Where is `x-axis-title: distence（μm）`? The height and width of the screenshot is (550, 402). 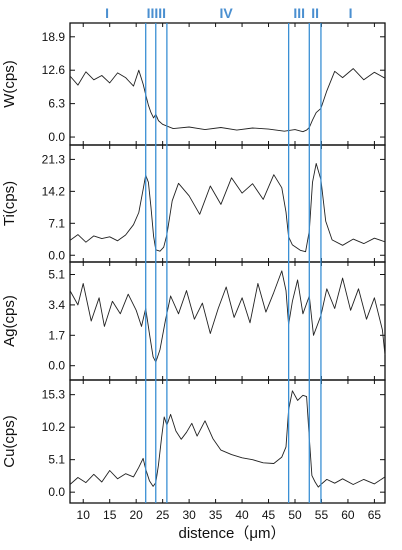 x-axis-title: distence（μm） is located at coordinates (231, 533).